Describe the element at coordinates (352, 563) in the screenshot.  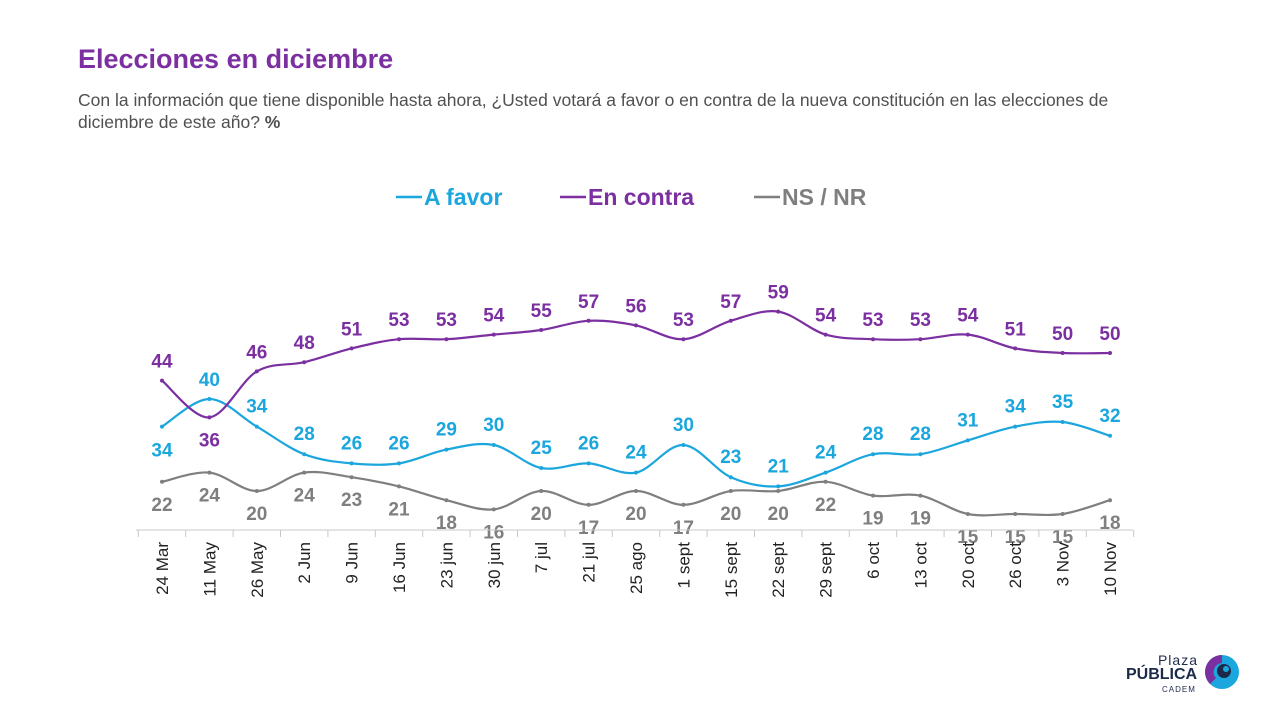
I see `x-tick-label-4: 9 Jun` at that location.